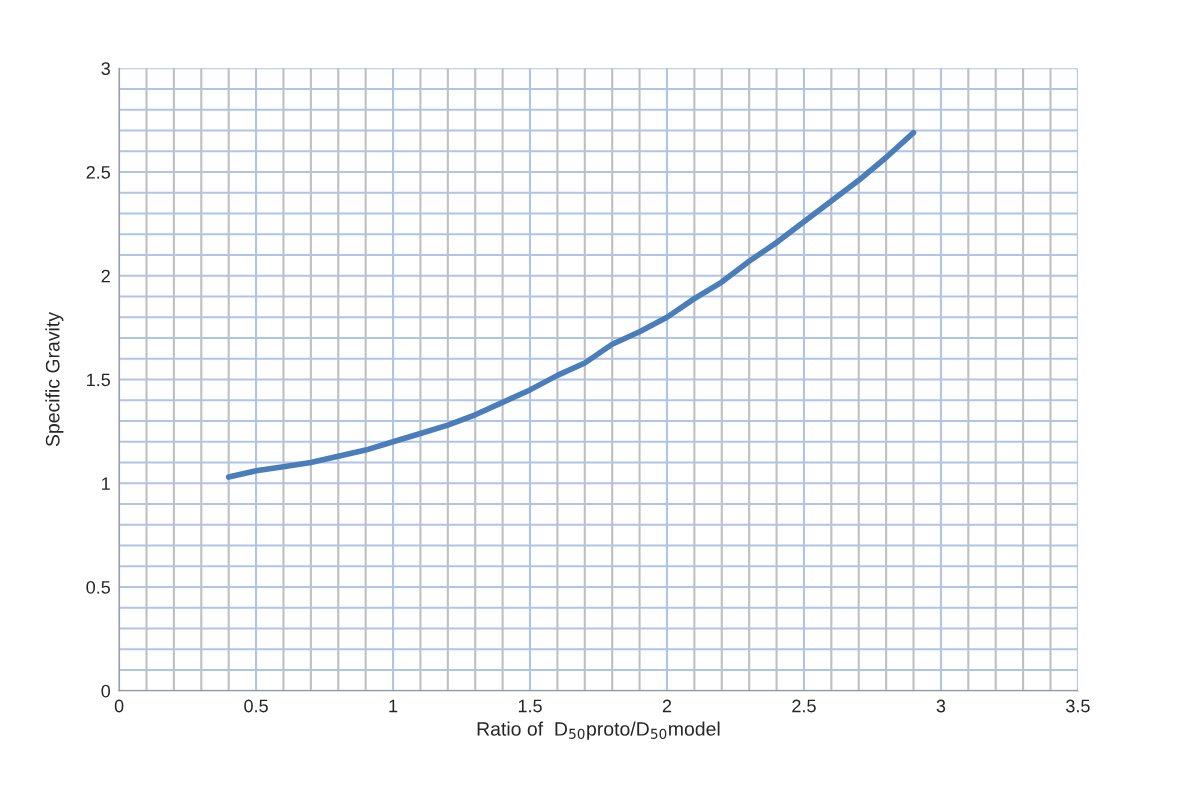 This screenshot has height=794, width=1203. Describe the element at coordinates (98, 587) in the screenshot. I see `y-tick-label: 0.5` at that location.